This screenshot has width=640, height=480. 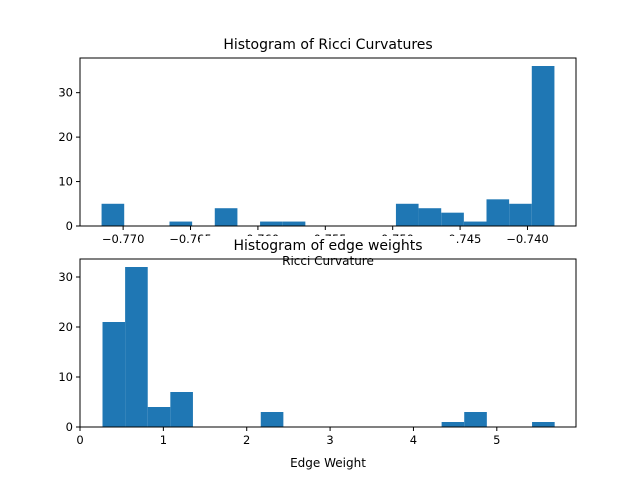 I want to click on edge-x-ticks: 0 1 2 3 4 5, so click(x=288, y=437).